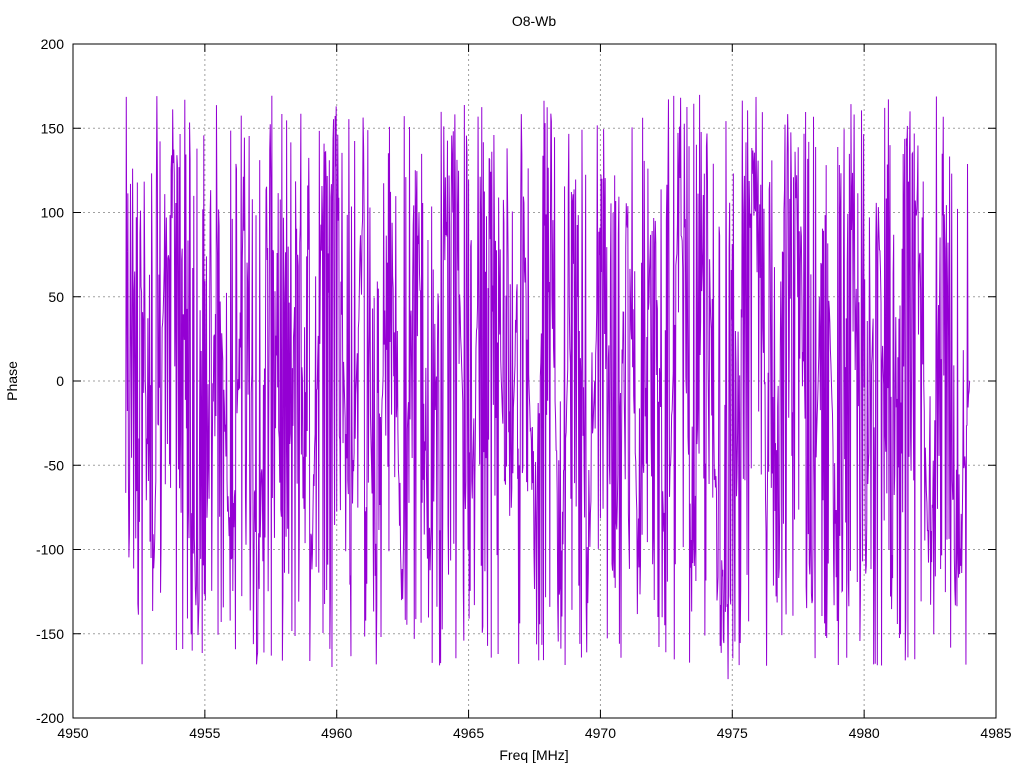 This screenshot has width=1024, height=768. Describe the element at coordinates (50, 634) in the screenshot. I see `y-tick-label: -150` at that location.